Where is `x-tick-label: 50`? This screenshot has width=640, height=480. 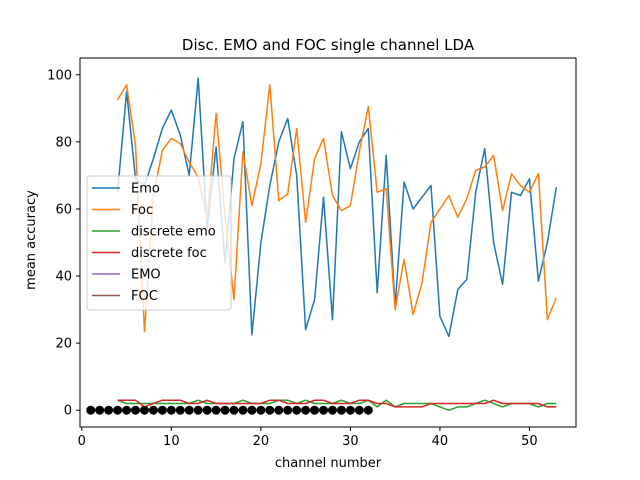
x-tick-label: 50 is located at coordinates (529, 441).